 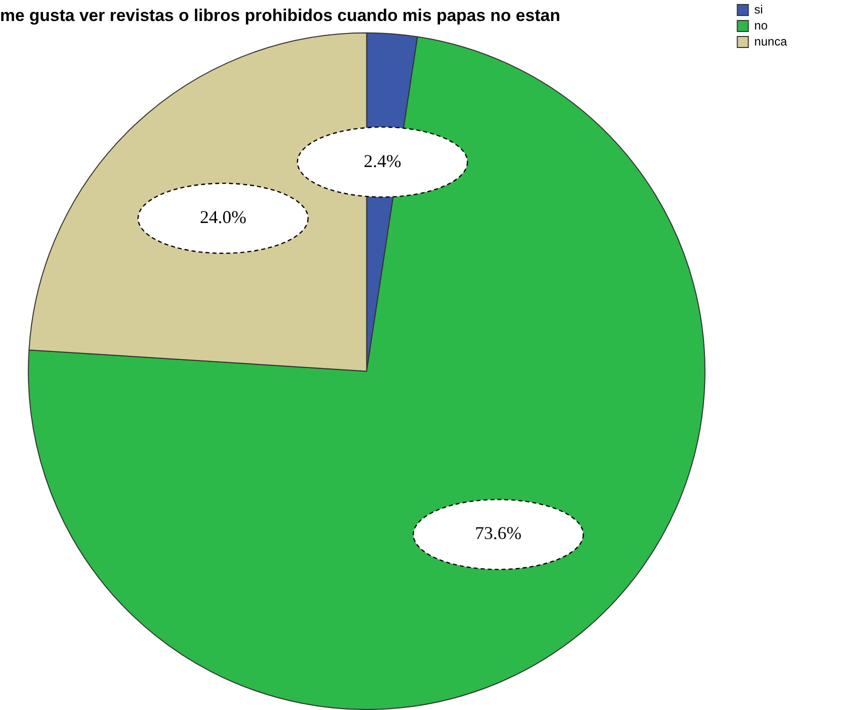 I want to click on chart-title: me gusta ver revistas o libros prohibidos cuando mis papas no estan, so click(x=280, y=15).